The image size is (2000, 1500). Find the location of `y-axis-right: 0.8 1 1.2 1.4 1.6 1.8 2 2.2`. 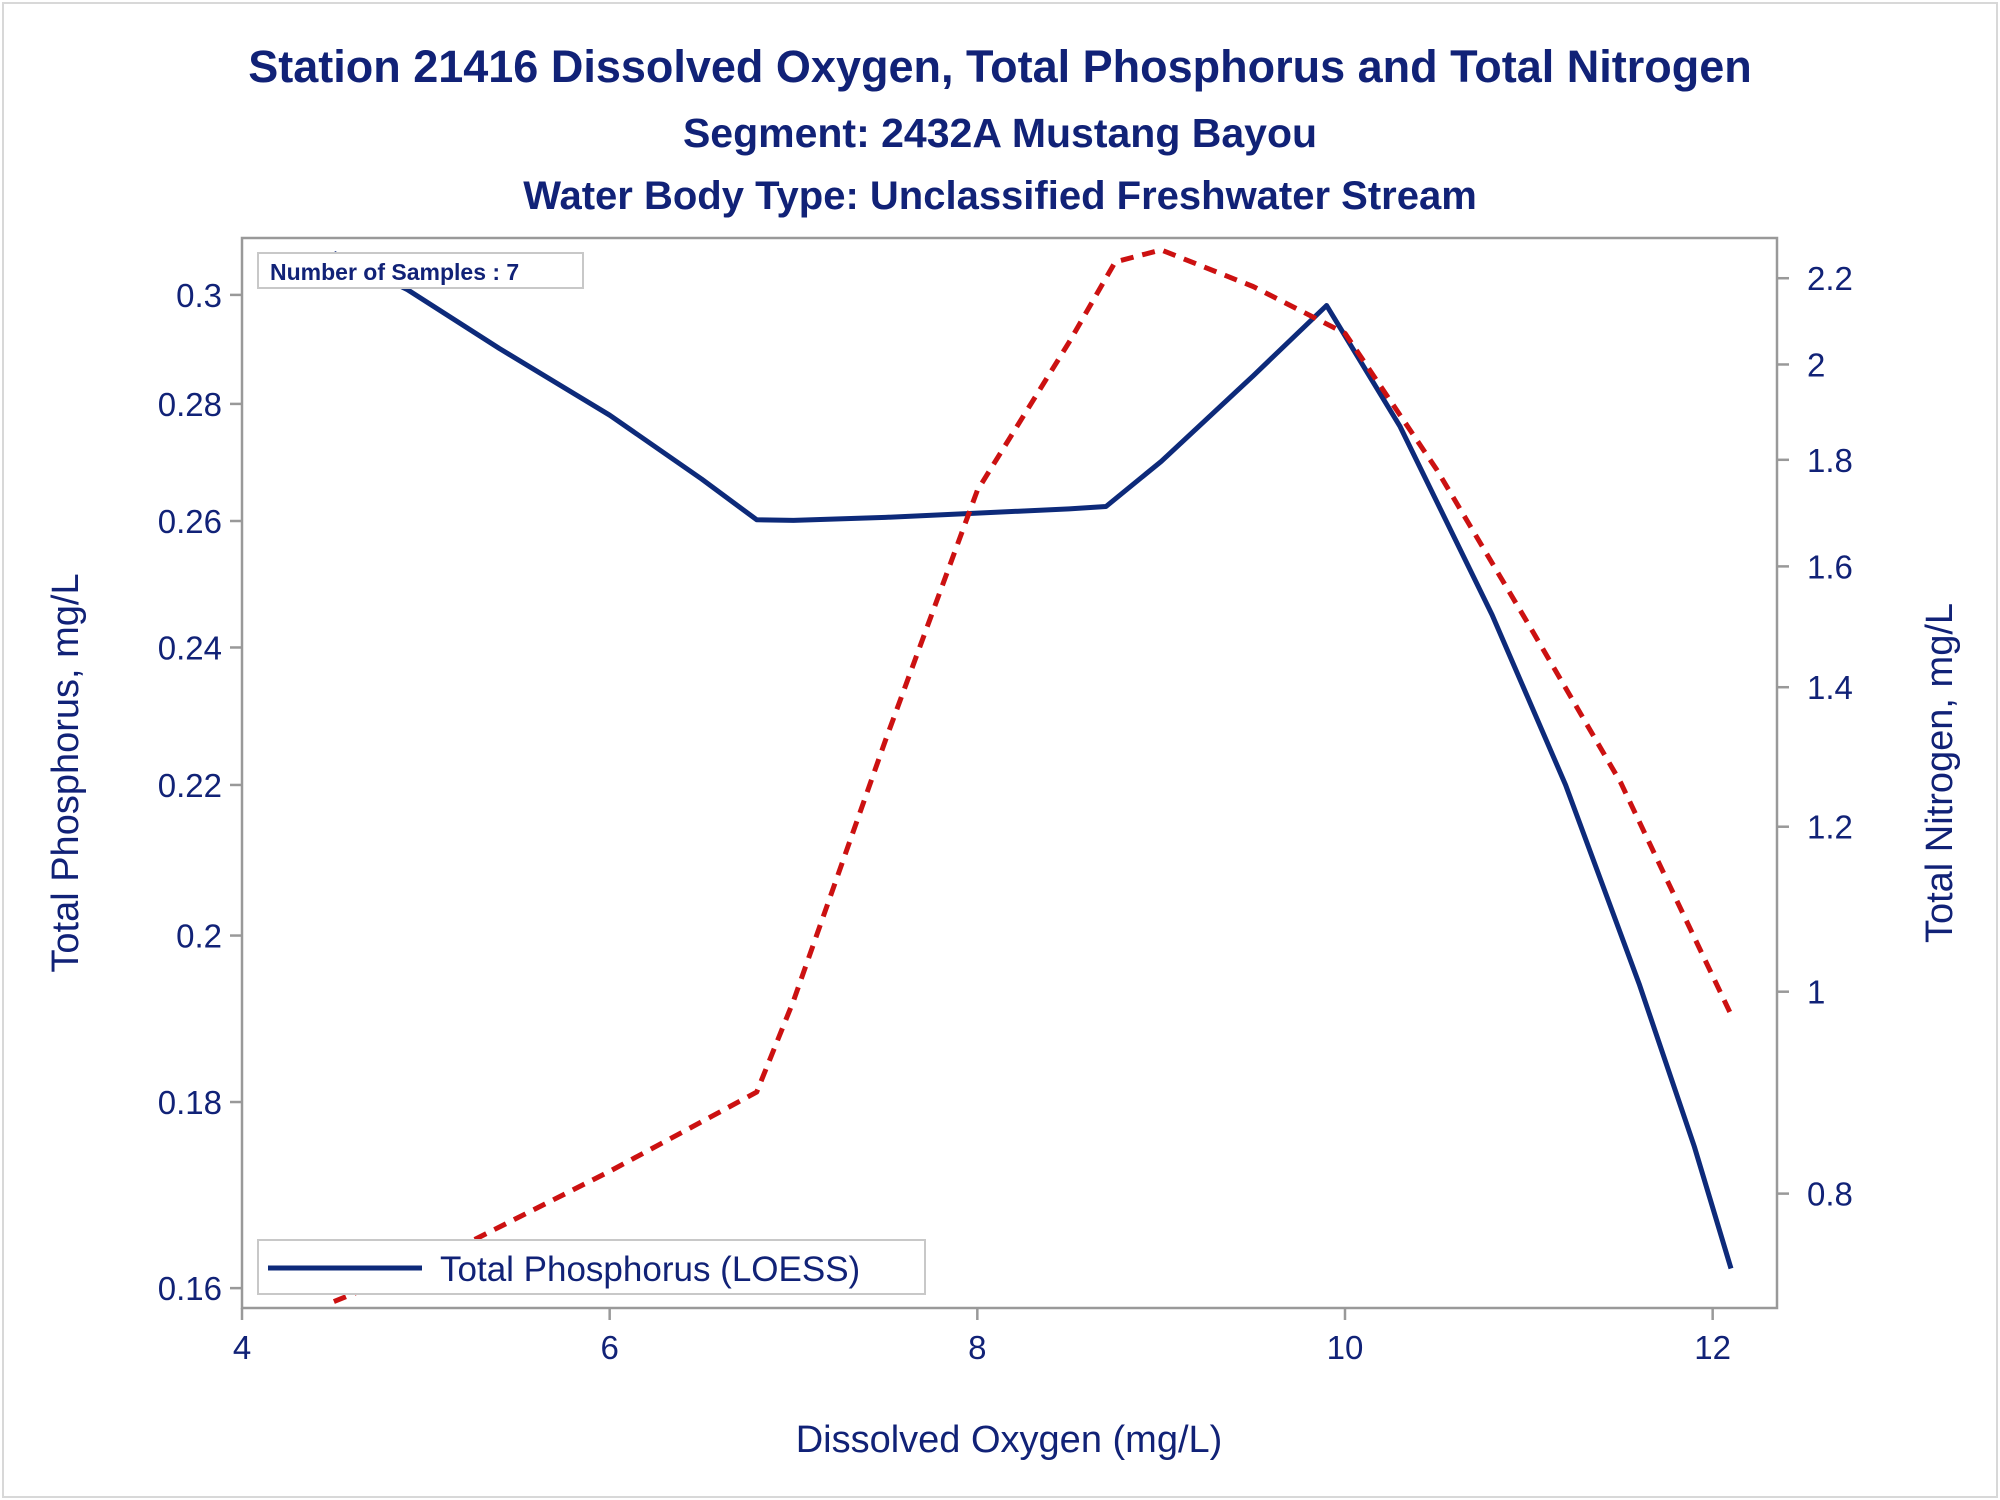

y-axis-right: 0.8 1 1.2 1.4 1.6 1.8 2 2.2 is located at coordinates (1815, 736).